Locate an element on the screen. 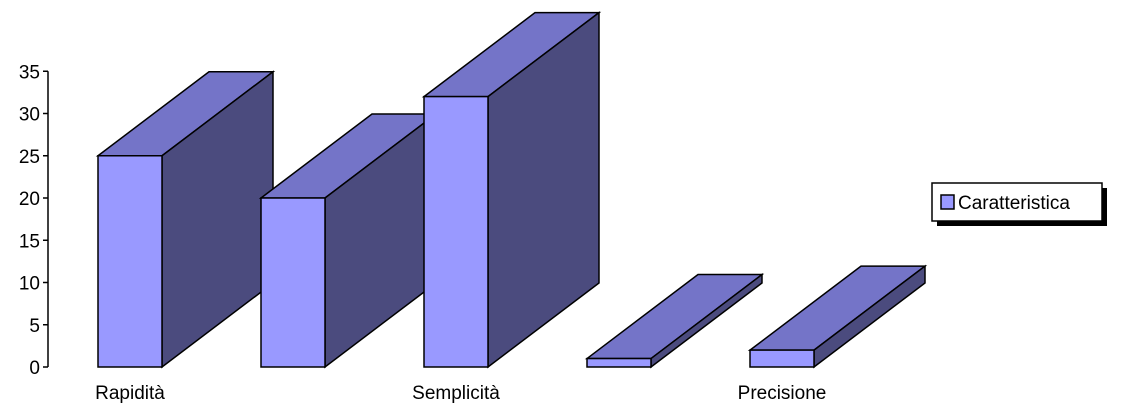  x-category-label: Semplicità is located at coordinates (456, 393).